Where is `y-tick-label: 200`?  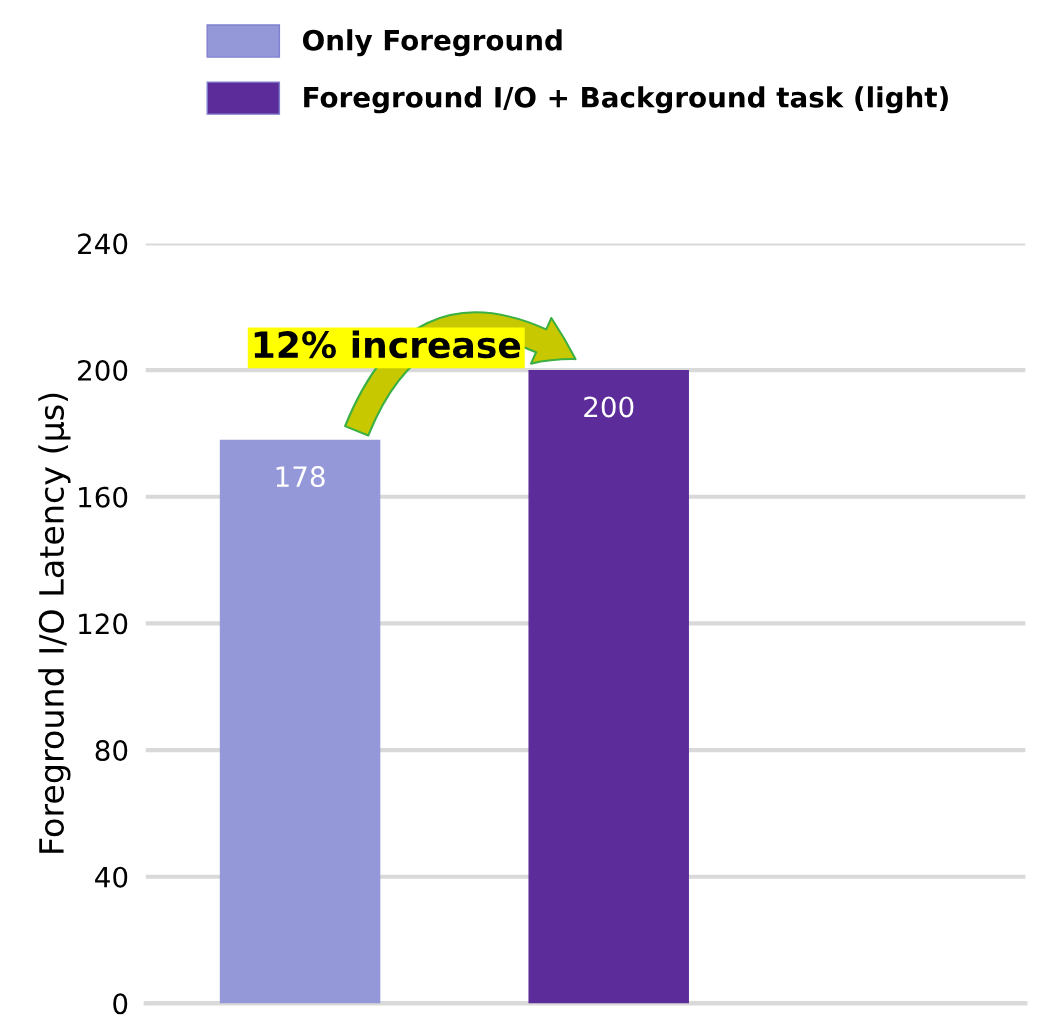 y-tick-label: 200 is located at coordinates (103, 371).